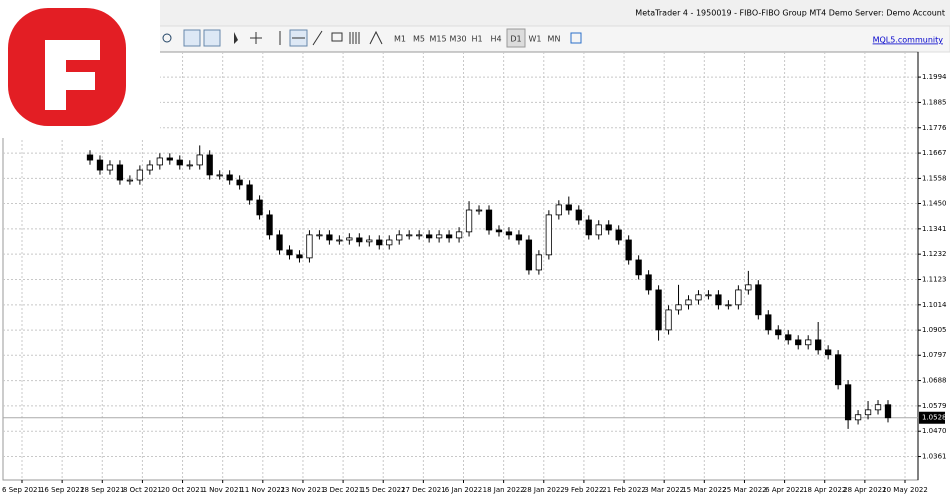 The height and width of the screenshot is (500, 950). I want to click on x-tick-label: 18 Jan 2022, so click(504, 490).